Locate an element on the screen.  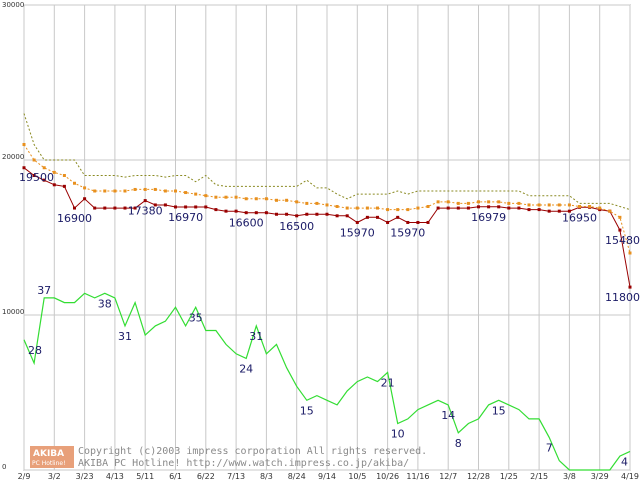
price-data-label: 19500 is located at coordinates (36, 177).